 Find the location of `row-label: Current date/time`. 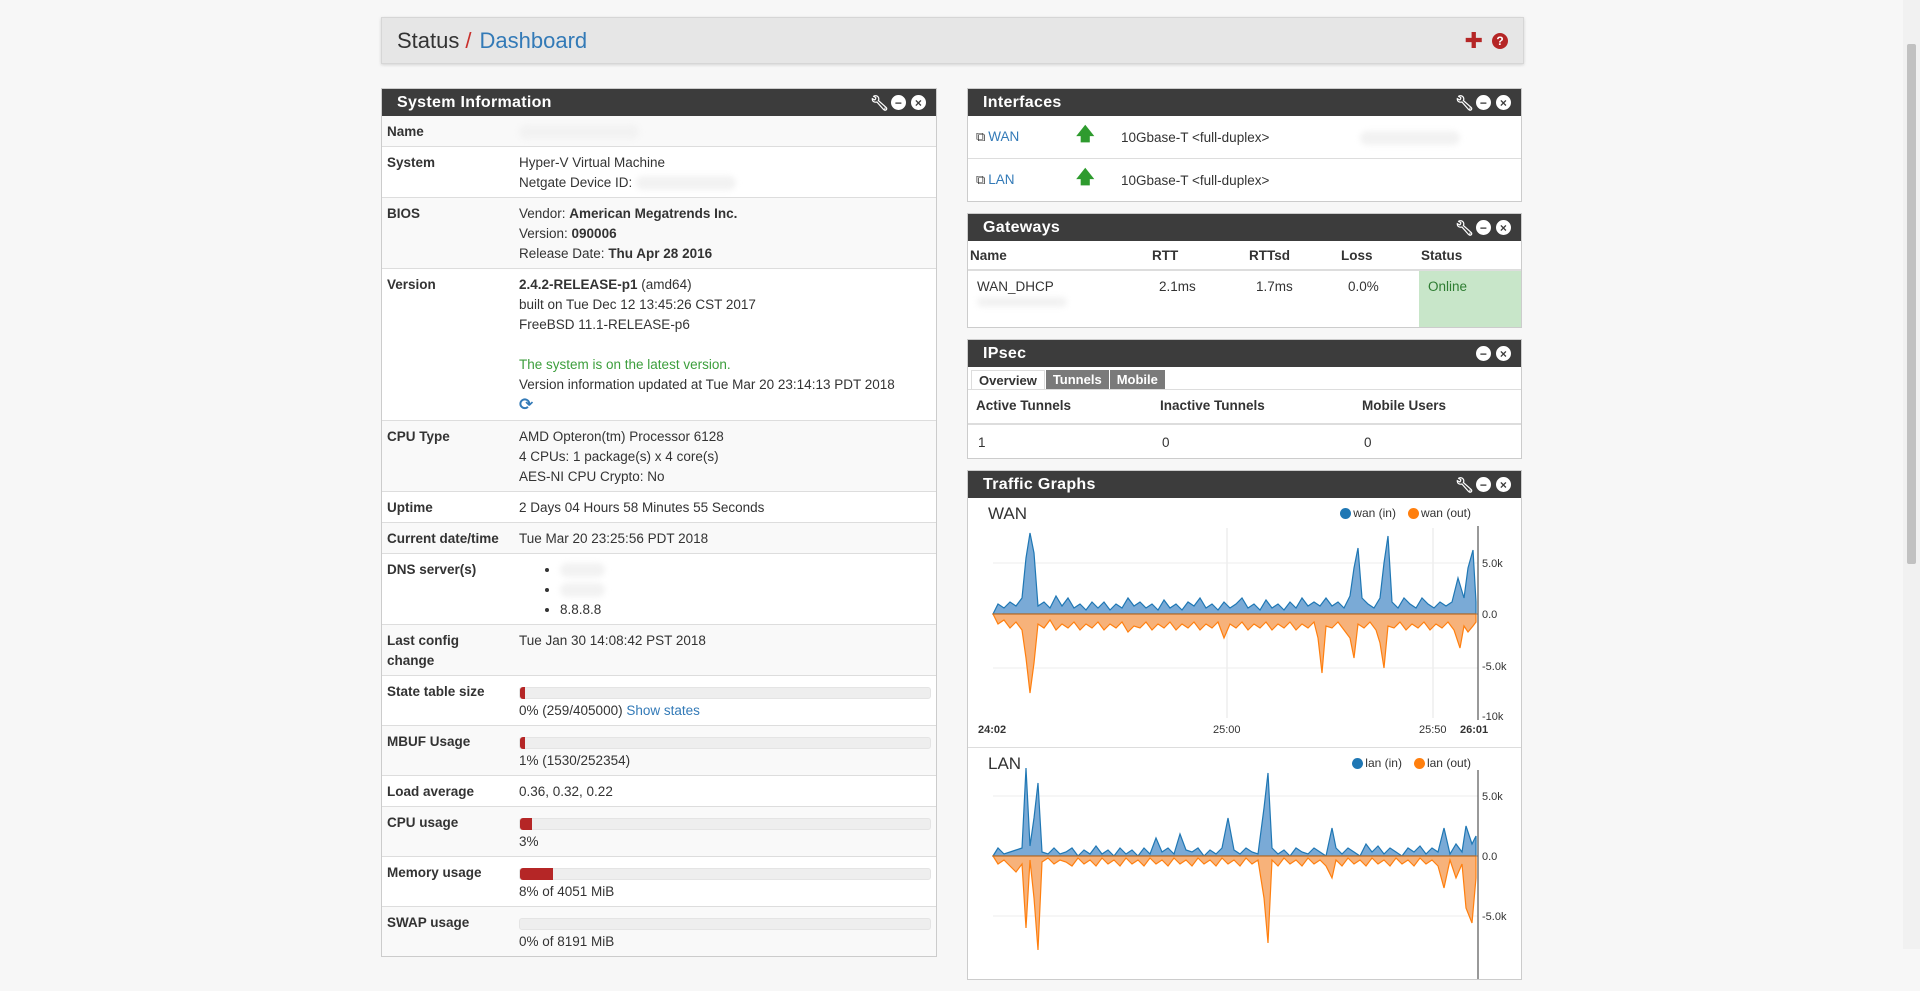

row-label: Current date/time is located at coordinates (448, 538).